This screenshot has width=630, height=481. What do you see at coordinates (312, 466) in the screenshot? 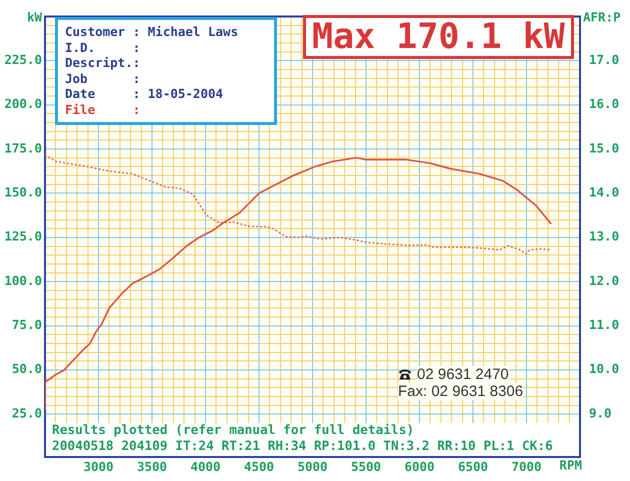
I see `x-tick-label: 5000` at bounding box center [312, 466].